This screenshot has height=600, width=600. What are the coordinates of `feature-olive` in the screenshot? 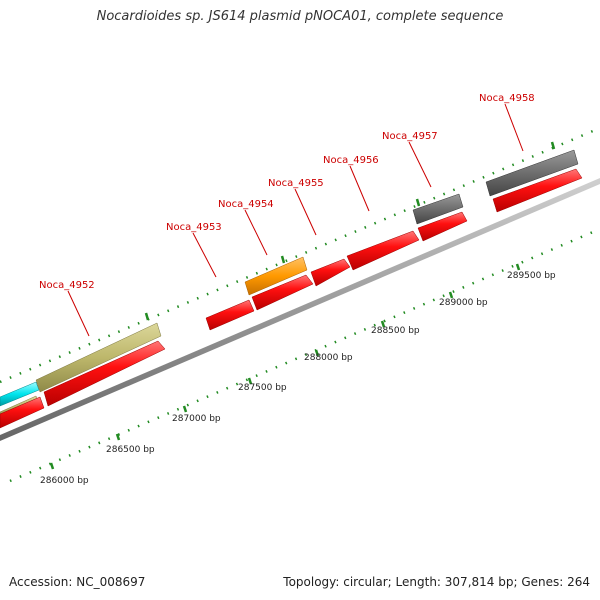 It's located at (98, 357).